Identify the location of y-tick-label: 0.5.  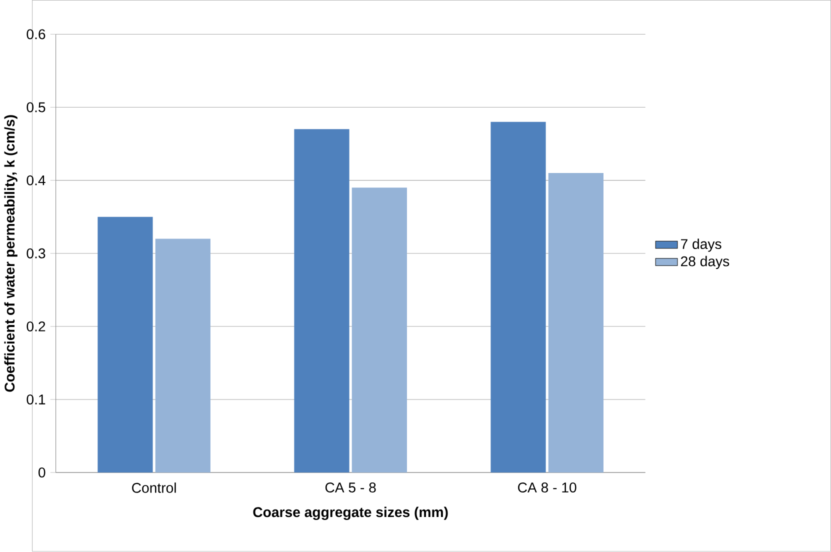
(36, 107).